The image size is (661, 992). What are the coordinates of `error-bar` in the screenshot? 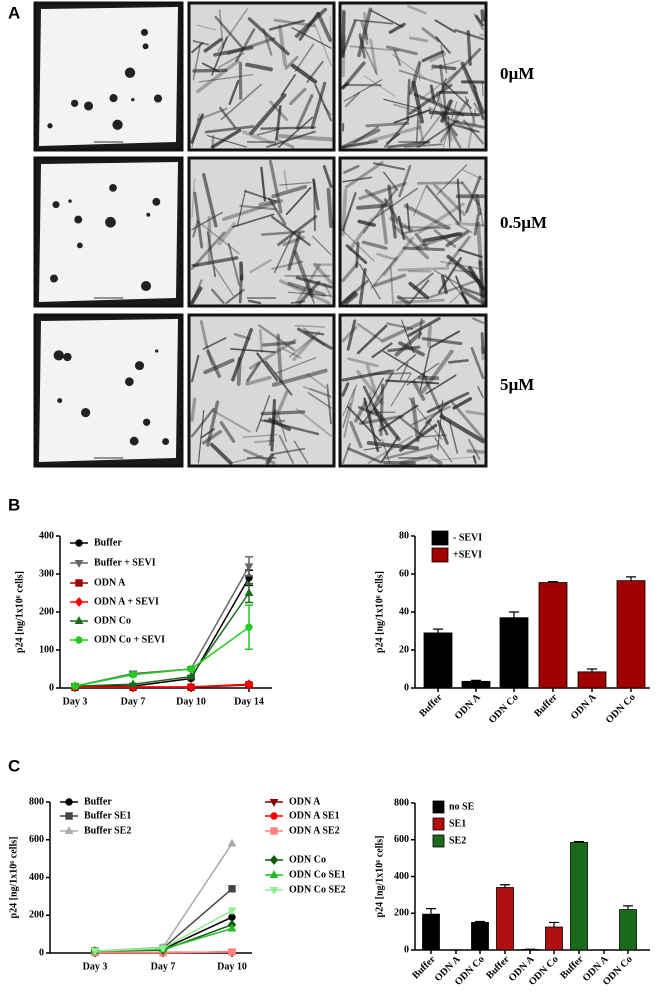 It's located at (579, 841).